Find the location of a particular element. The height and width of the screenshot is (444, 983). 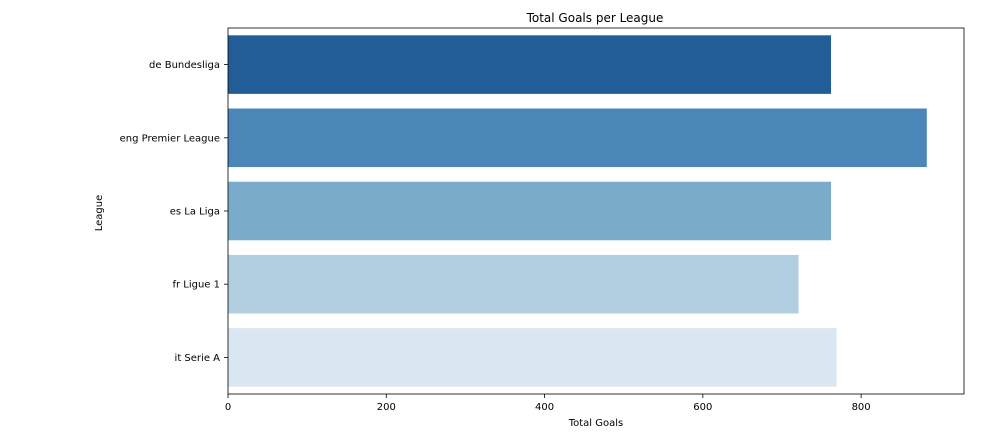

x-tick-label: 400 is located at coordinates (544, 407).